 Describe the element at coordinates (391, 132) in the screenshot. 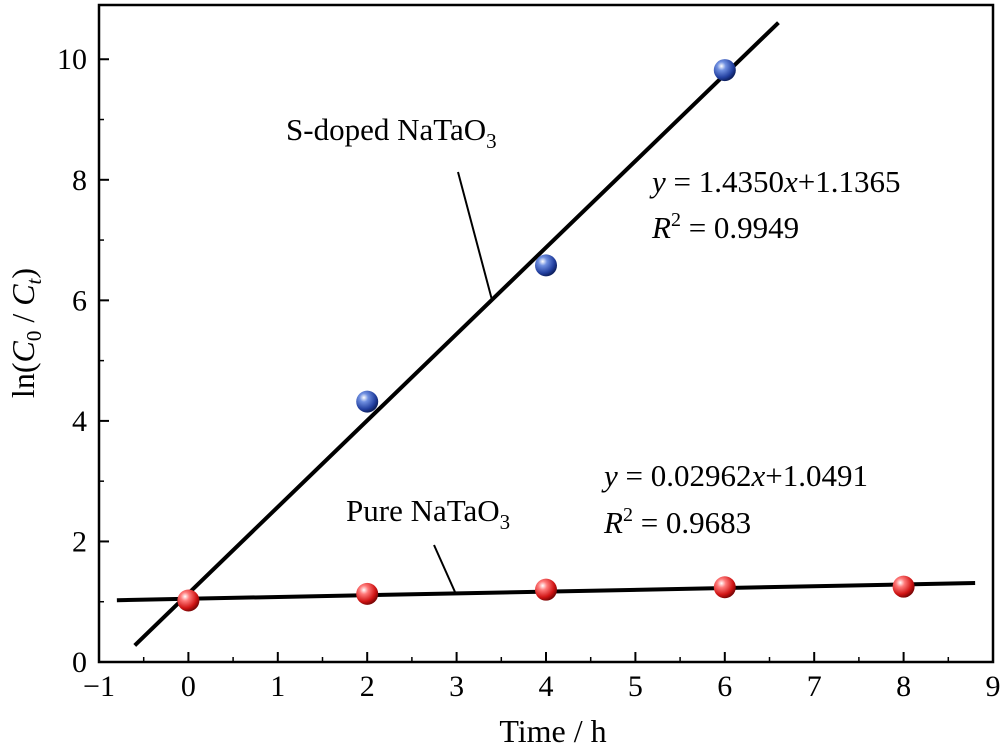

I see `series-label-s-doped: S-doped NaTaO3` at that location.